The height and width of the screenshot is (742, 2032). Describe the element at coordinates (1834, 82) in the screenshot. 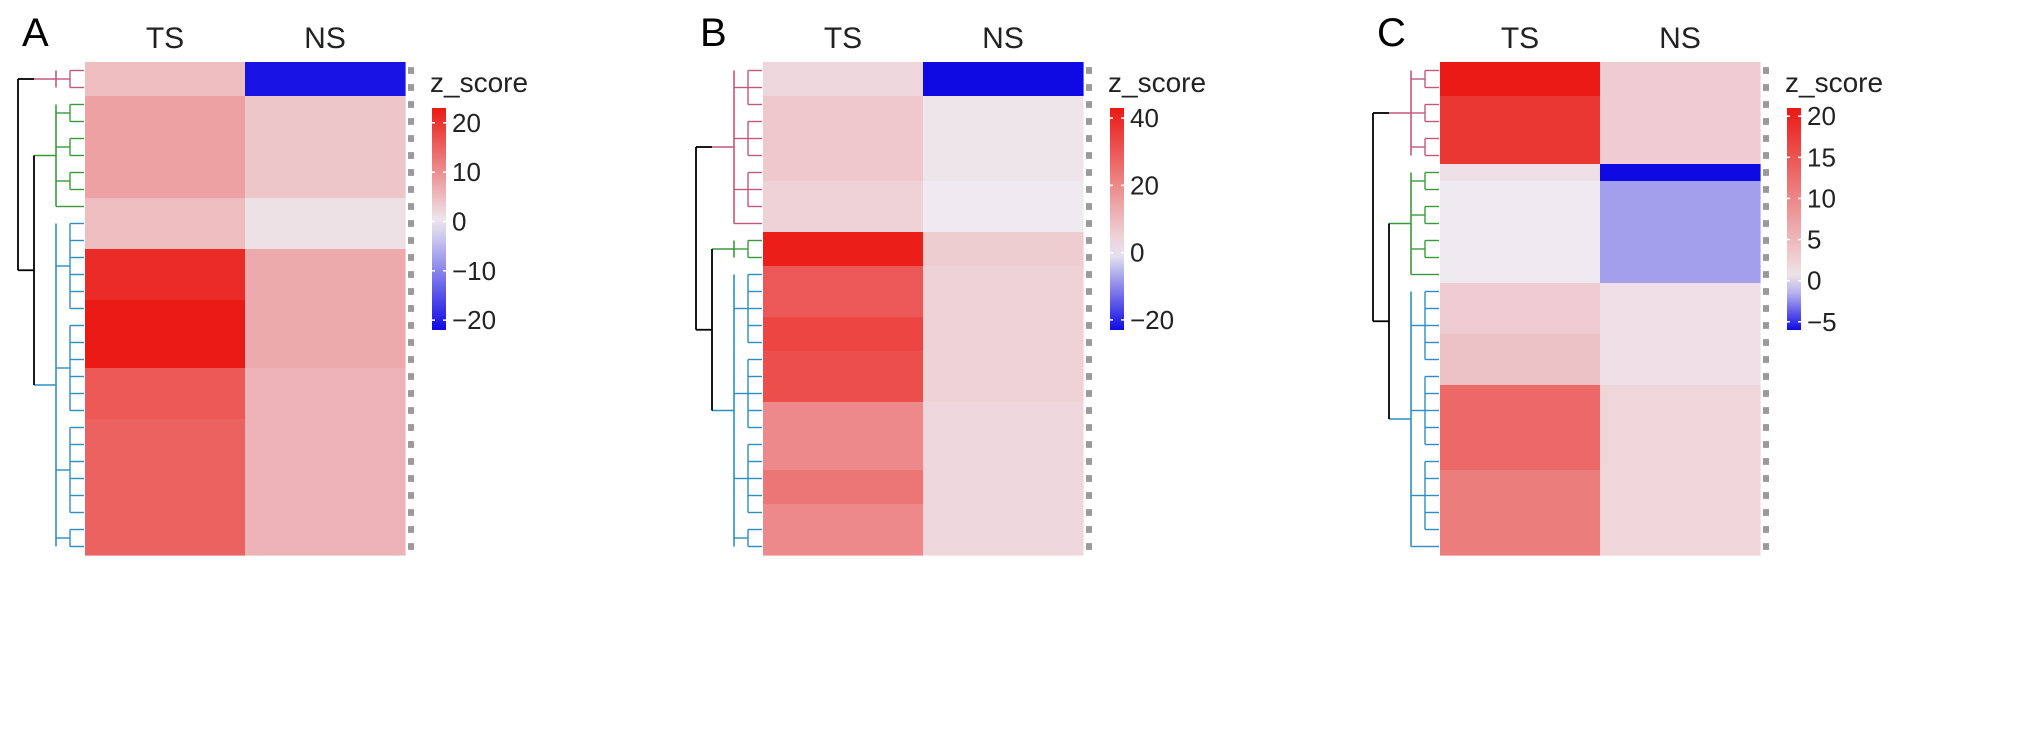

I see `legend-title: z_score` at that location.